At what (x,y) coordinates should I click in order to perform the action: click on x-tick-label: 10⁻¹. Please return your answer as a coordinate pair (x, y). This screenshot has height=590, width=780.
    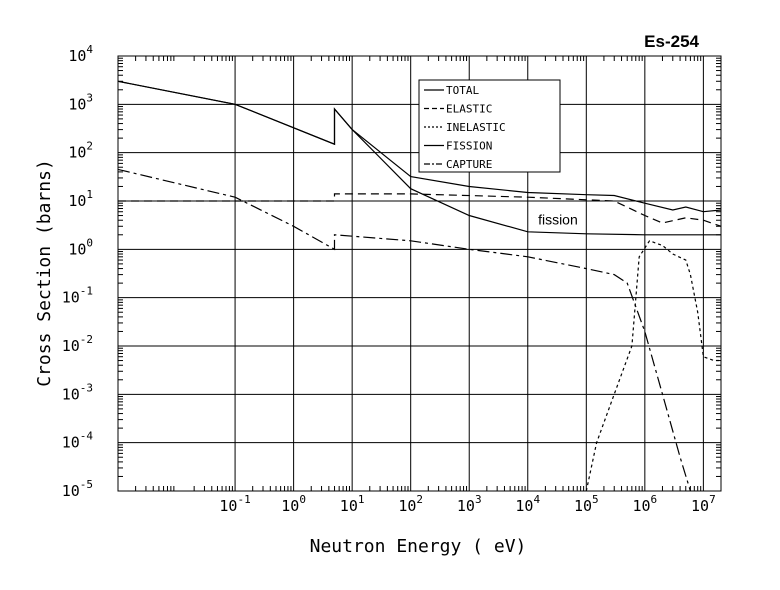
    Looking at the image, I should click on (234, 504).